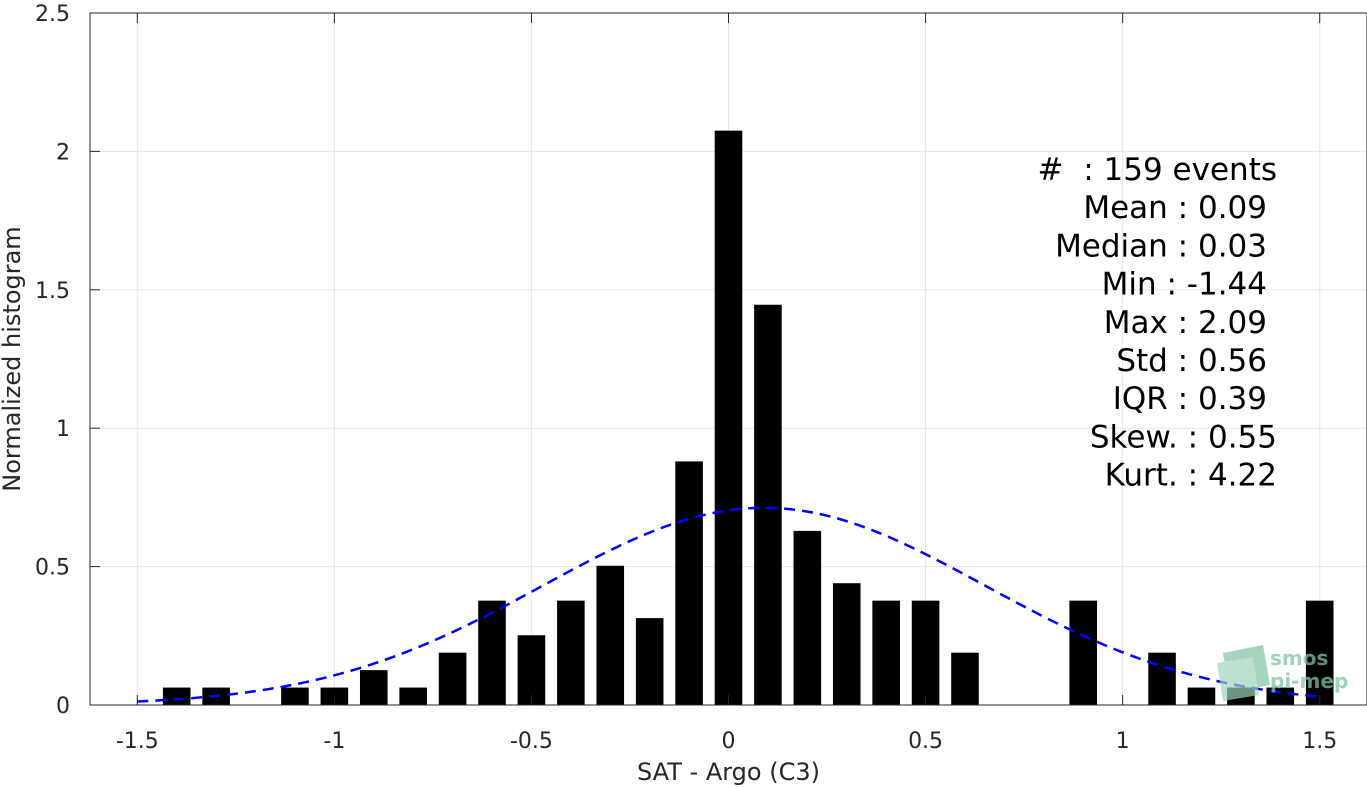  I want to click on y-tick-label: 0, so click(63, 706).